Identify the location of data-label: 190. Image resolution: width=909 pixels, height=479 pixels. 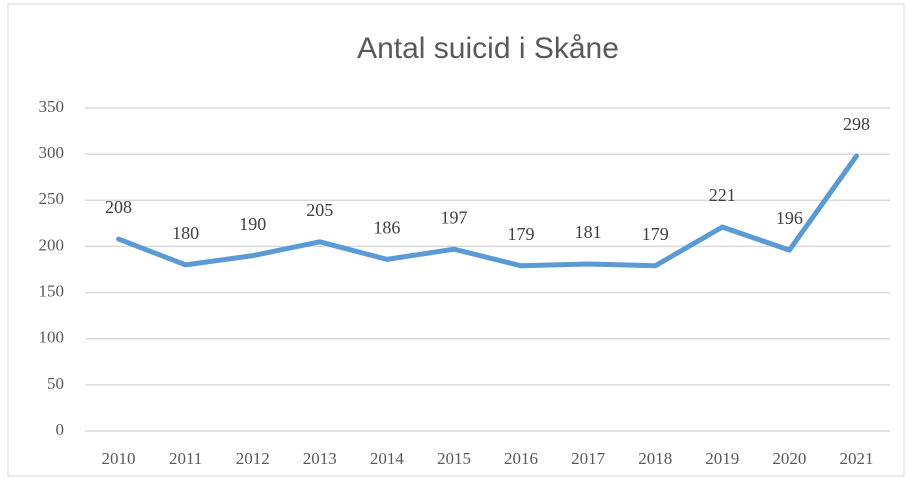
(252, 224).